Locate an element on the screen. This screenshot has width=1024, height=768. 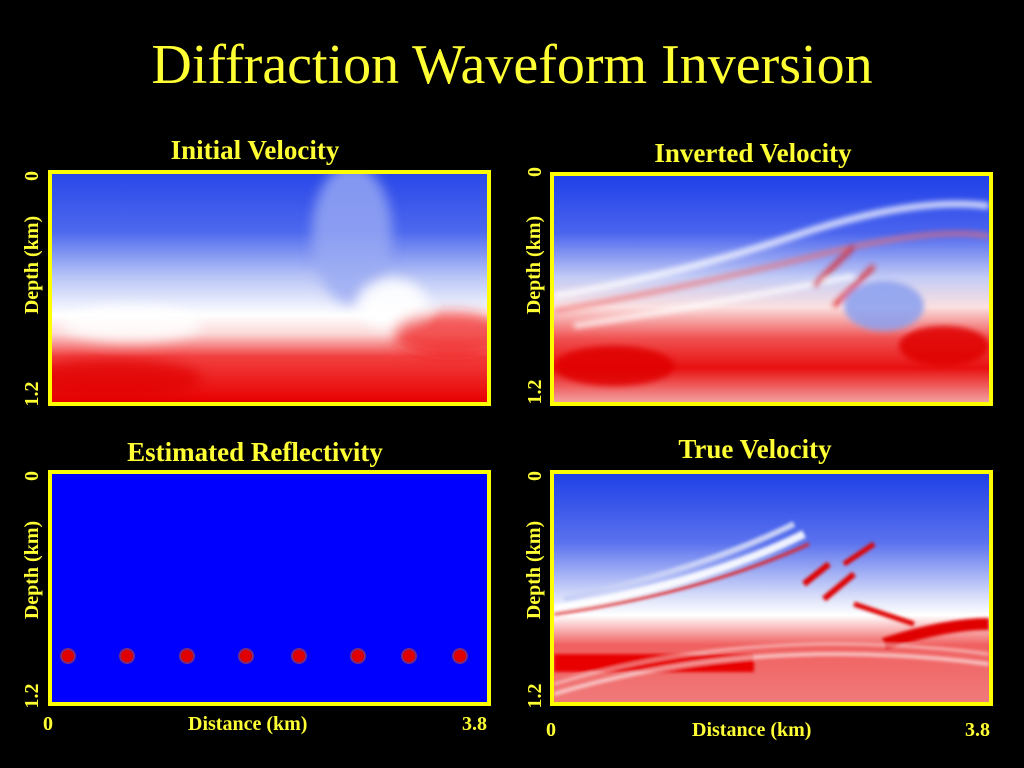
initial-velocity-image is located at coordinates (269, 288).